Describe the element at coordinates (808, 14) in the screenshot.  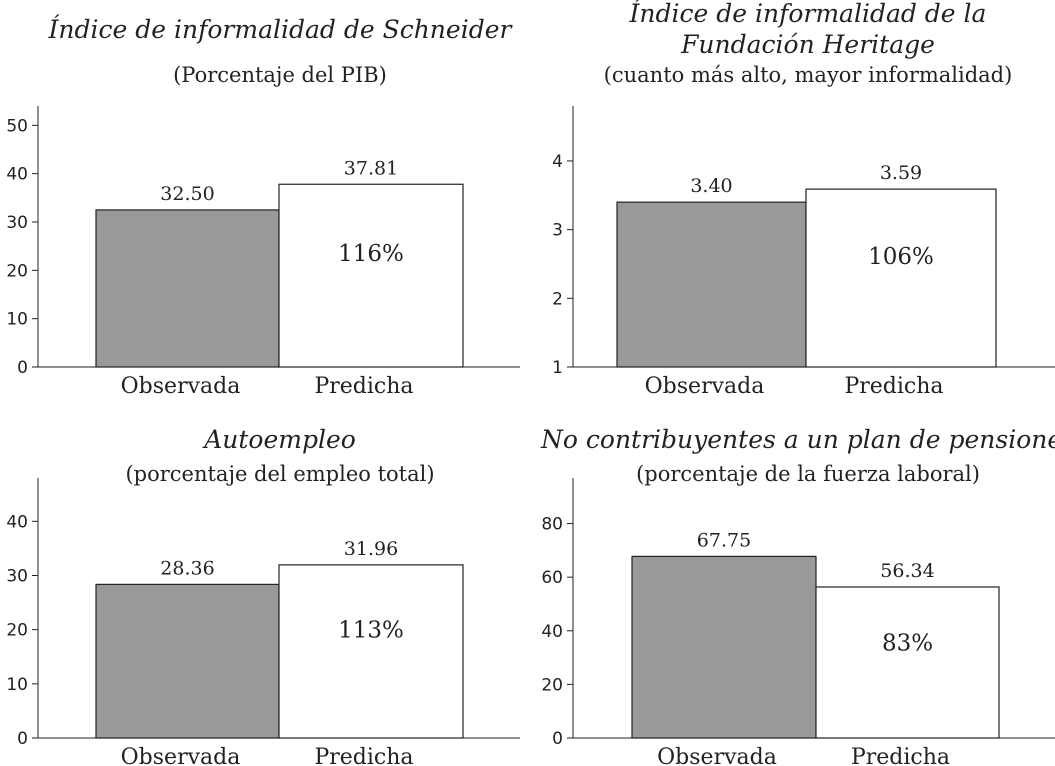
I see `chart-title-line: Índice de informalidad de la` at that location.